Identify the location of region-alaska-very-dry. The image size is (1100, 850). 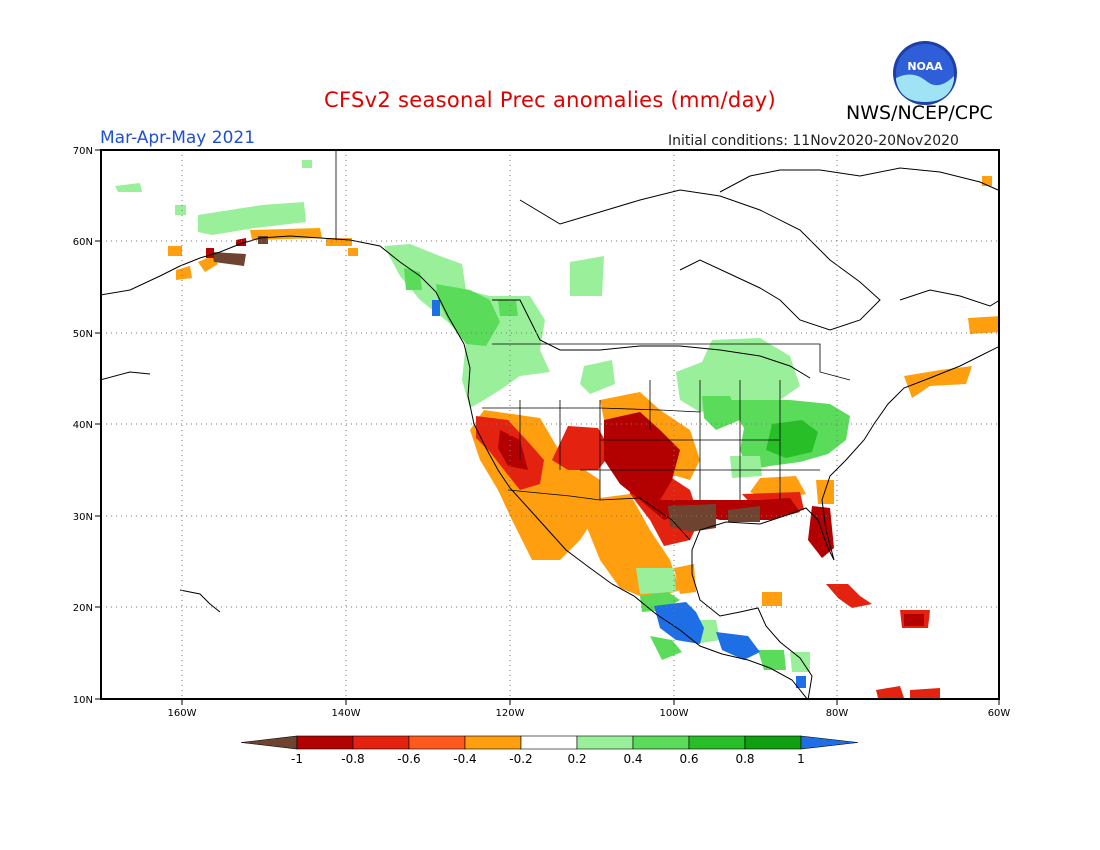
(240, 251).